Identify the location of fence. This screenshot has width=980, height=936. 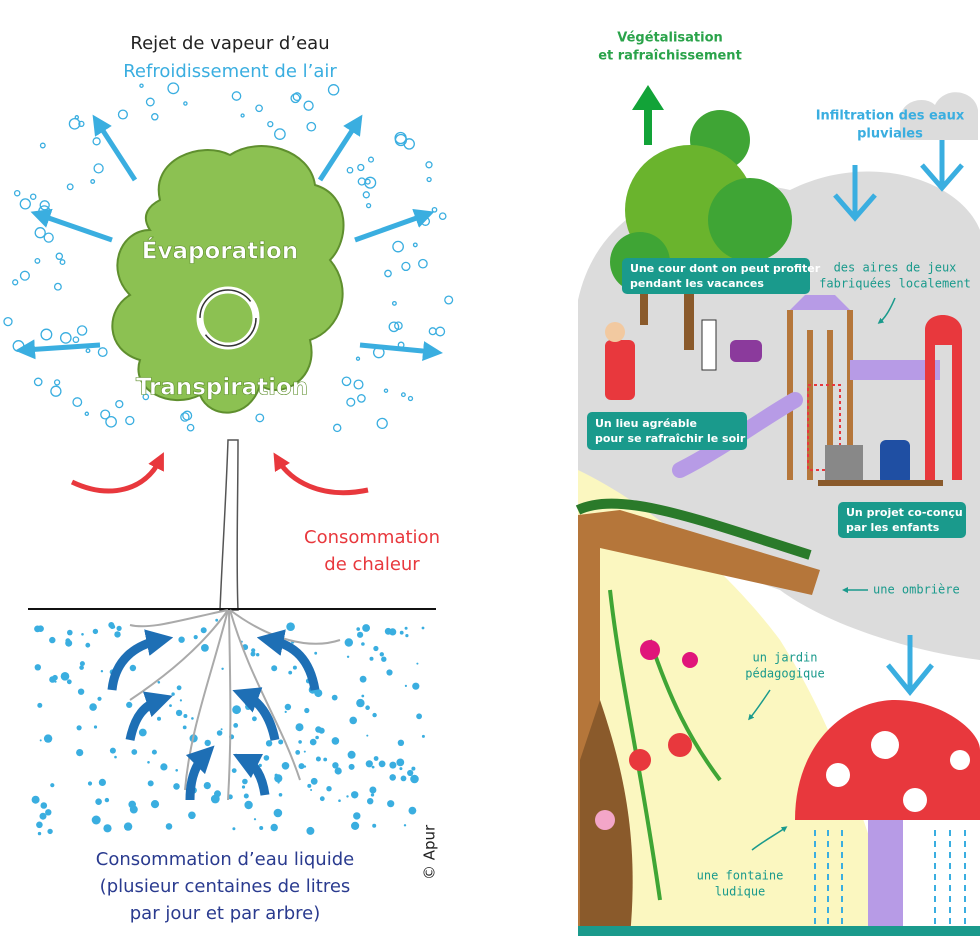
(895, 370).